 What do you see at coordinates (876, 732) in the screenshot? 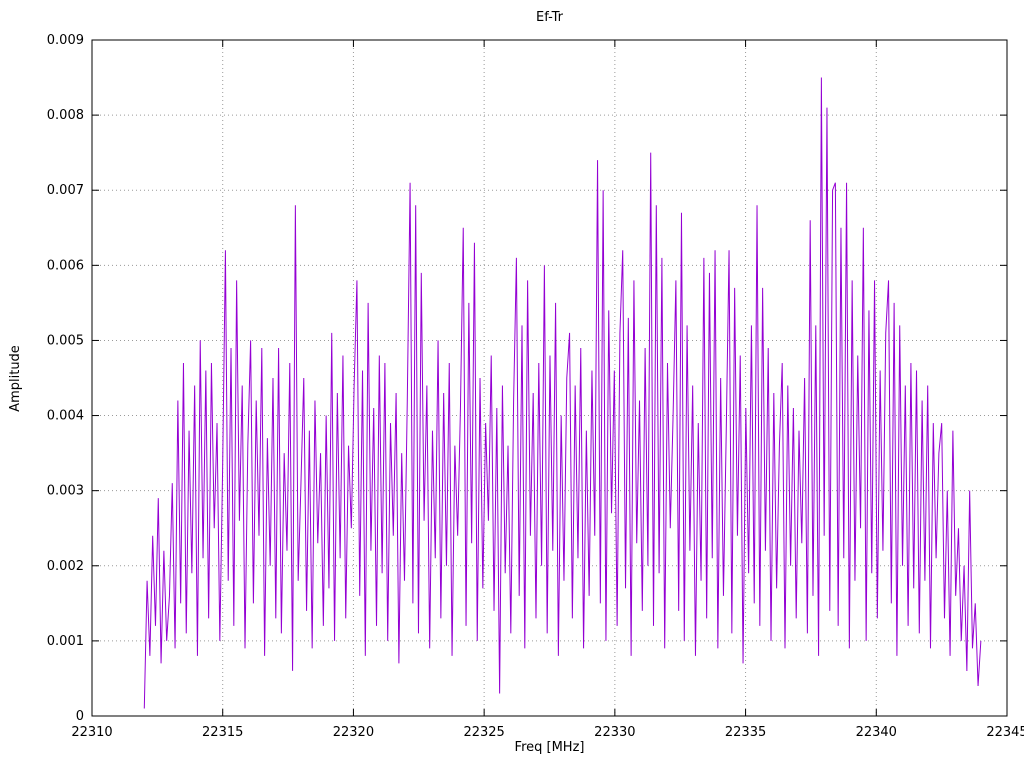
I see `x-tick-label: 22340` at bounding box center [876, 732].